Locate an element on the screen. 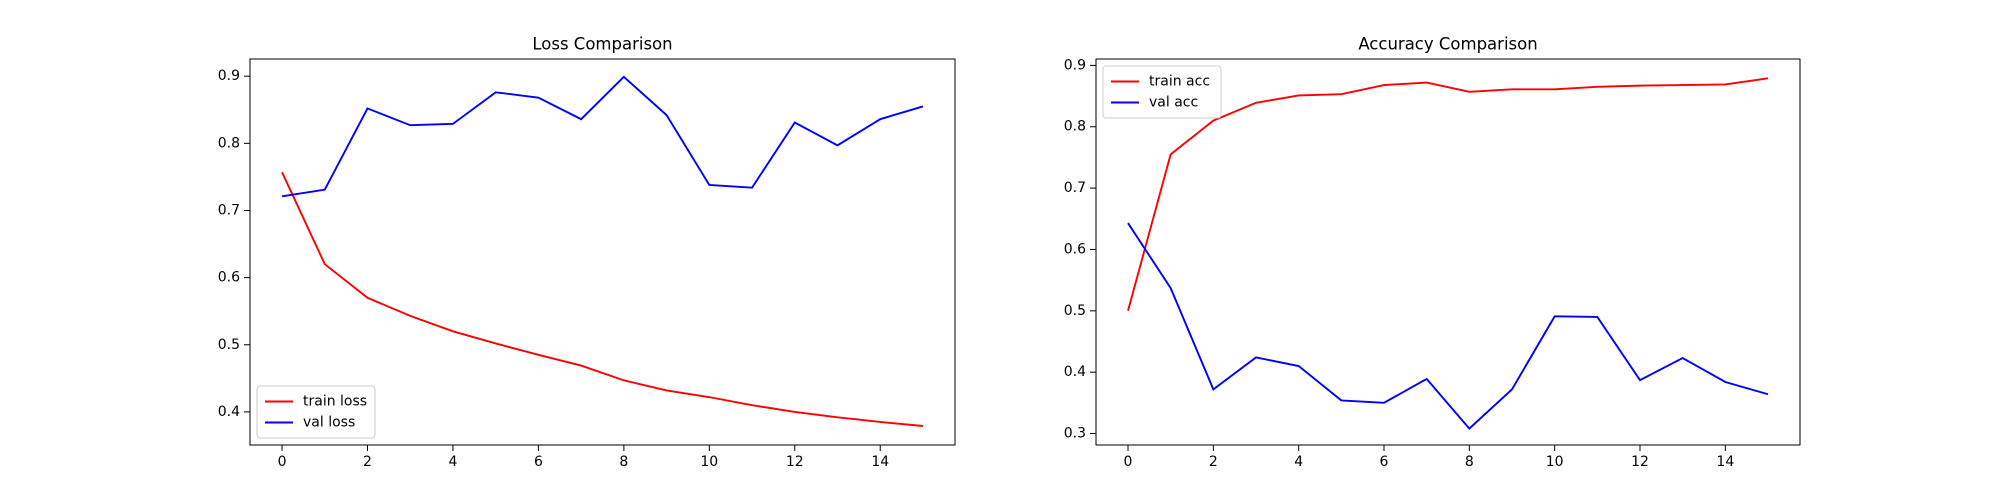  chart-title: Loss Comparison is located at coordinates (602, 44).